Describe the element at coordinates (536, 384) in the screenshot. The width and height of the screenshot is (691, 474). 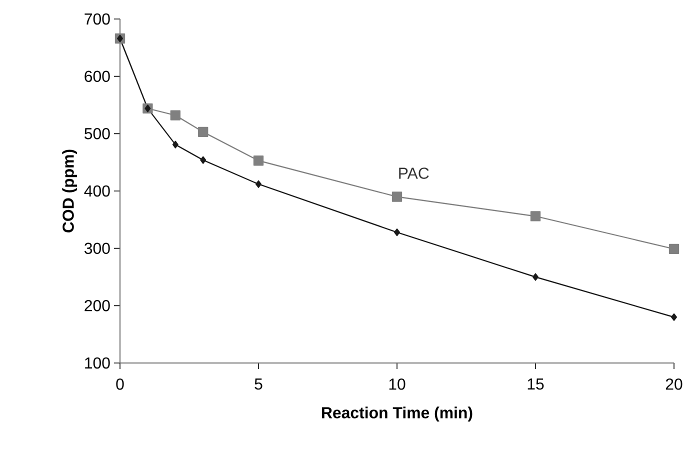
I see `x-tick-label: 15` at that location.